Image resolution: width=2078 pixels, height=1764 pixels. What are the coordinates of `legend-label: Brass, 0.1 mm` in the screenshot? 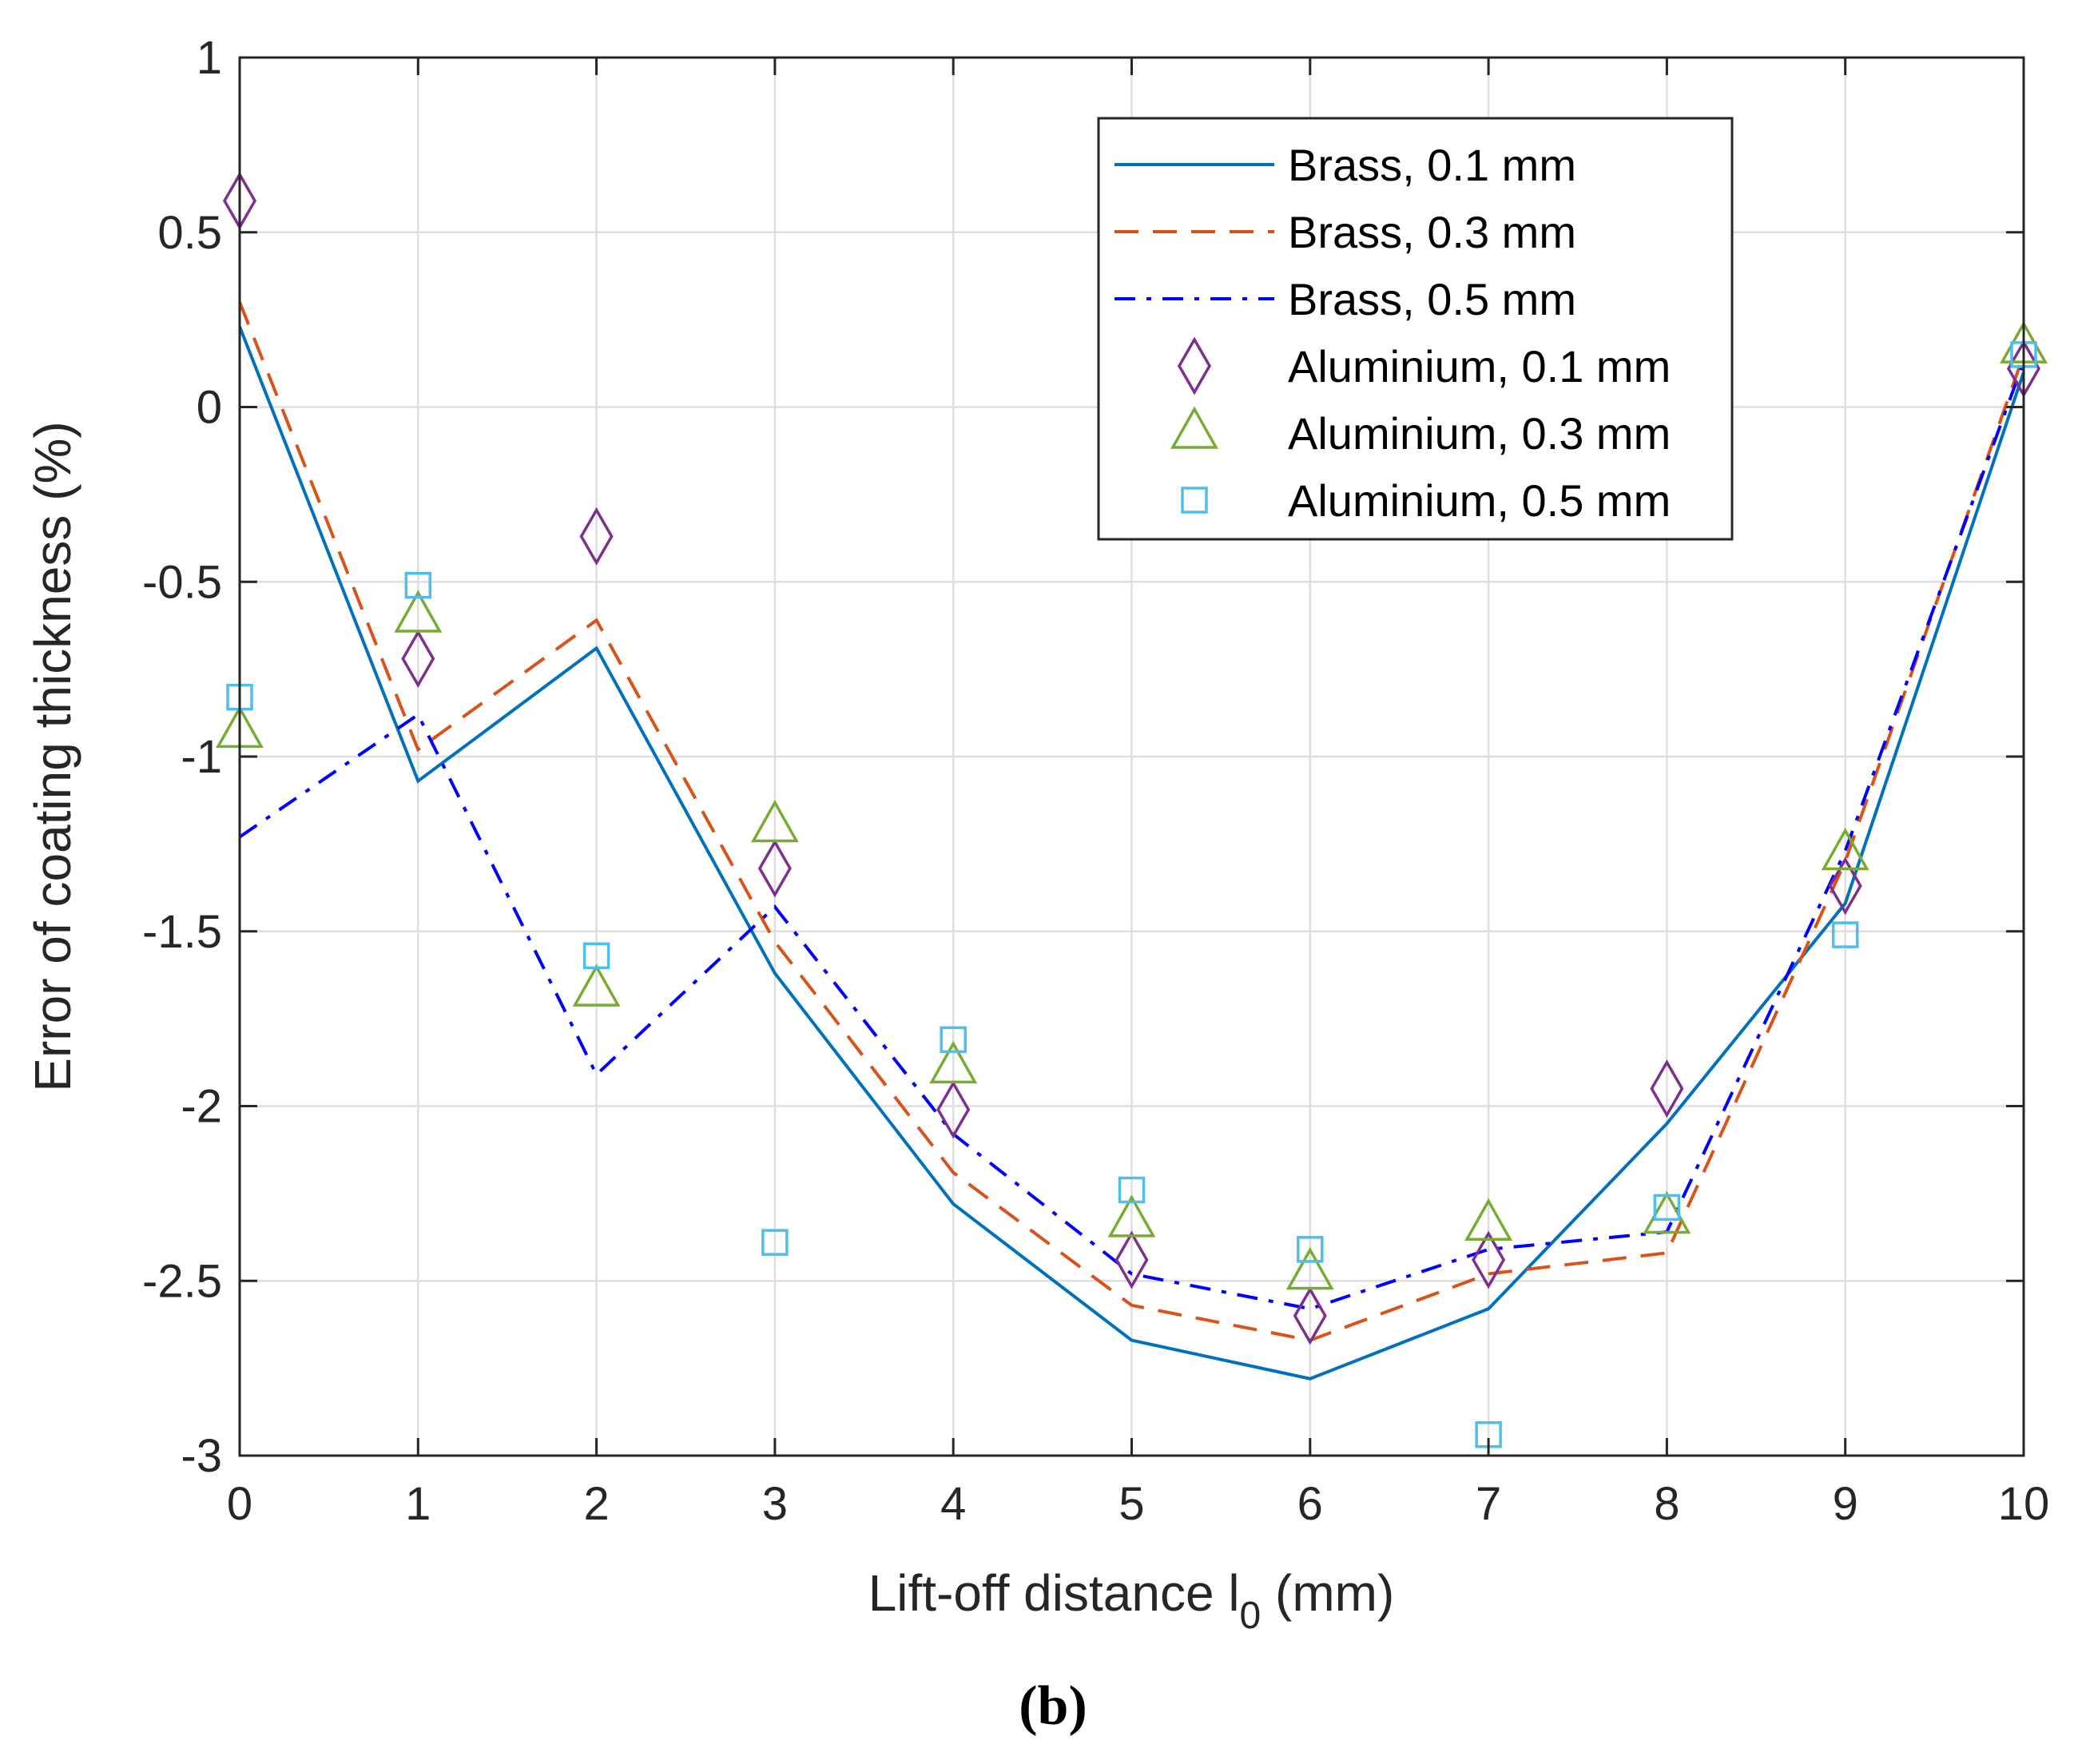 It's located at (1432, 165).